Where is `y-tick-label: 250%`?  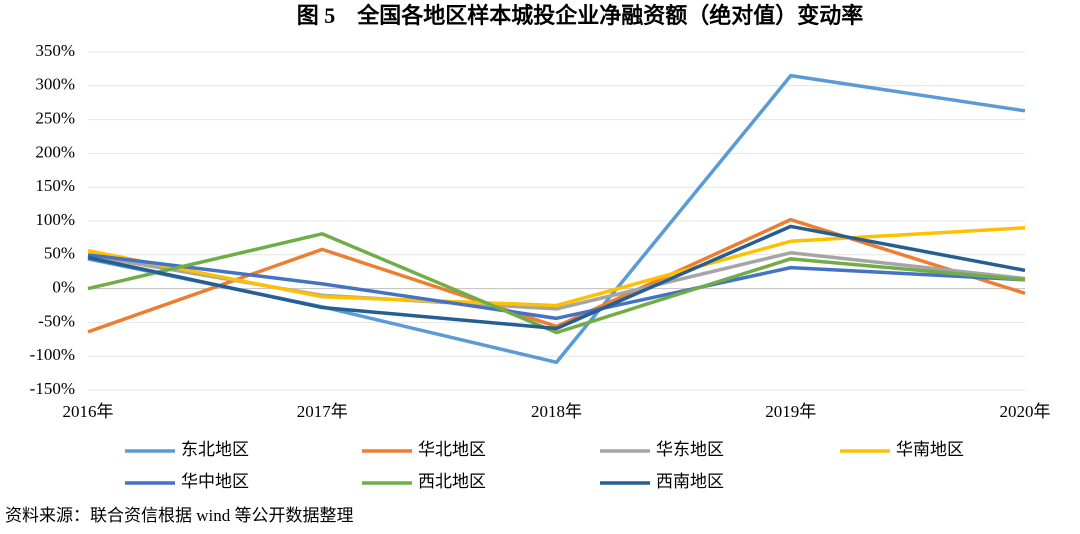 y-tick-label: 250% is located at coordinates (55, 118).